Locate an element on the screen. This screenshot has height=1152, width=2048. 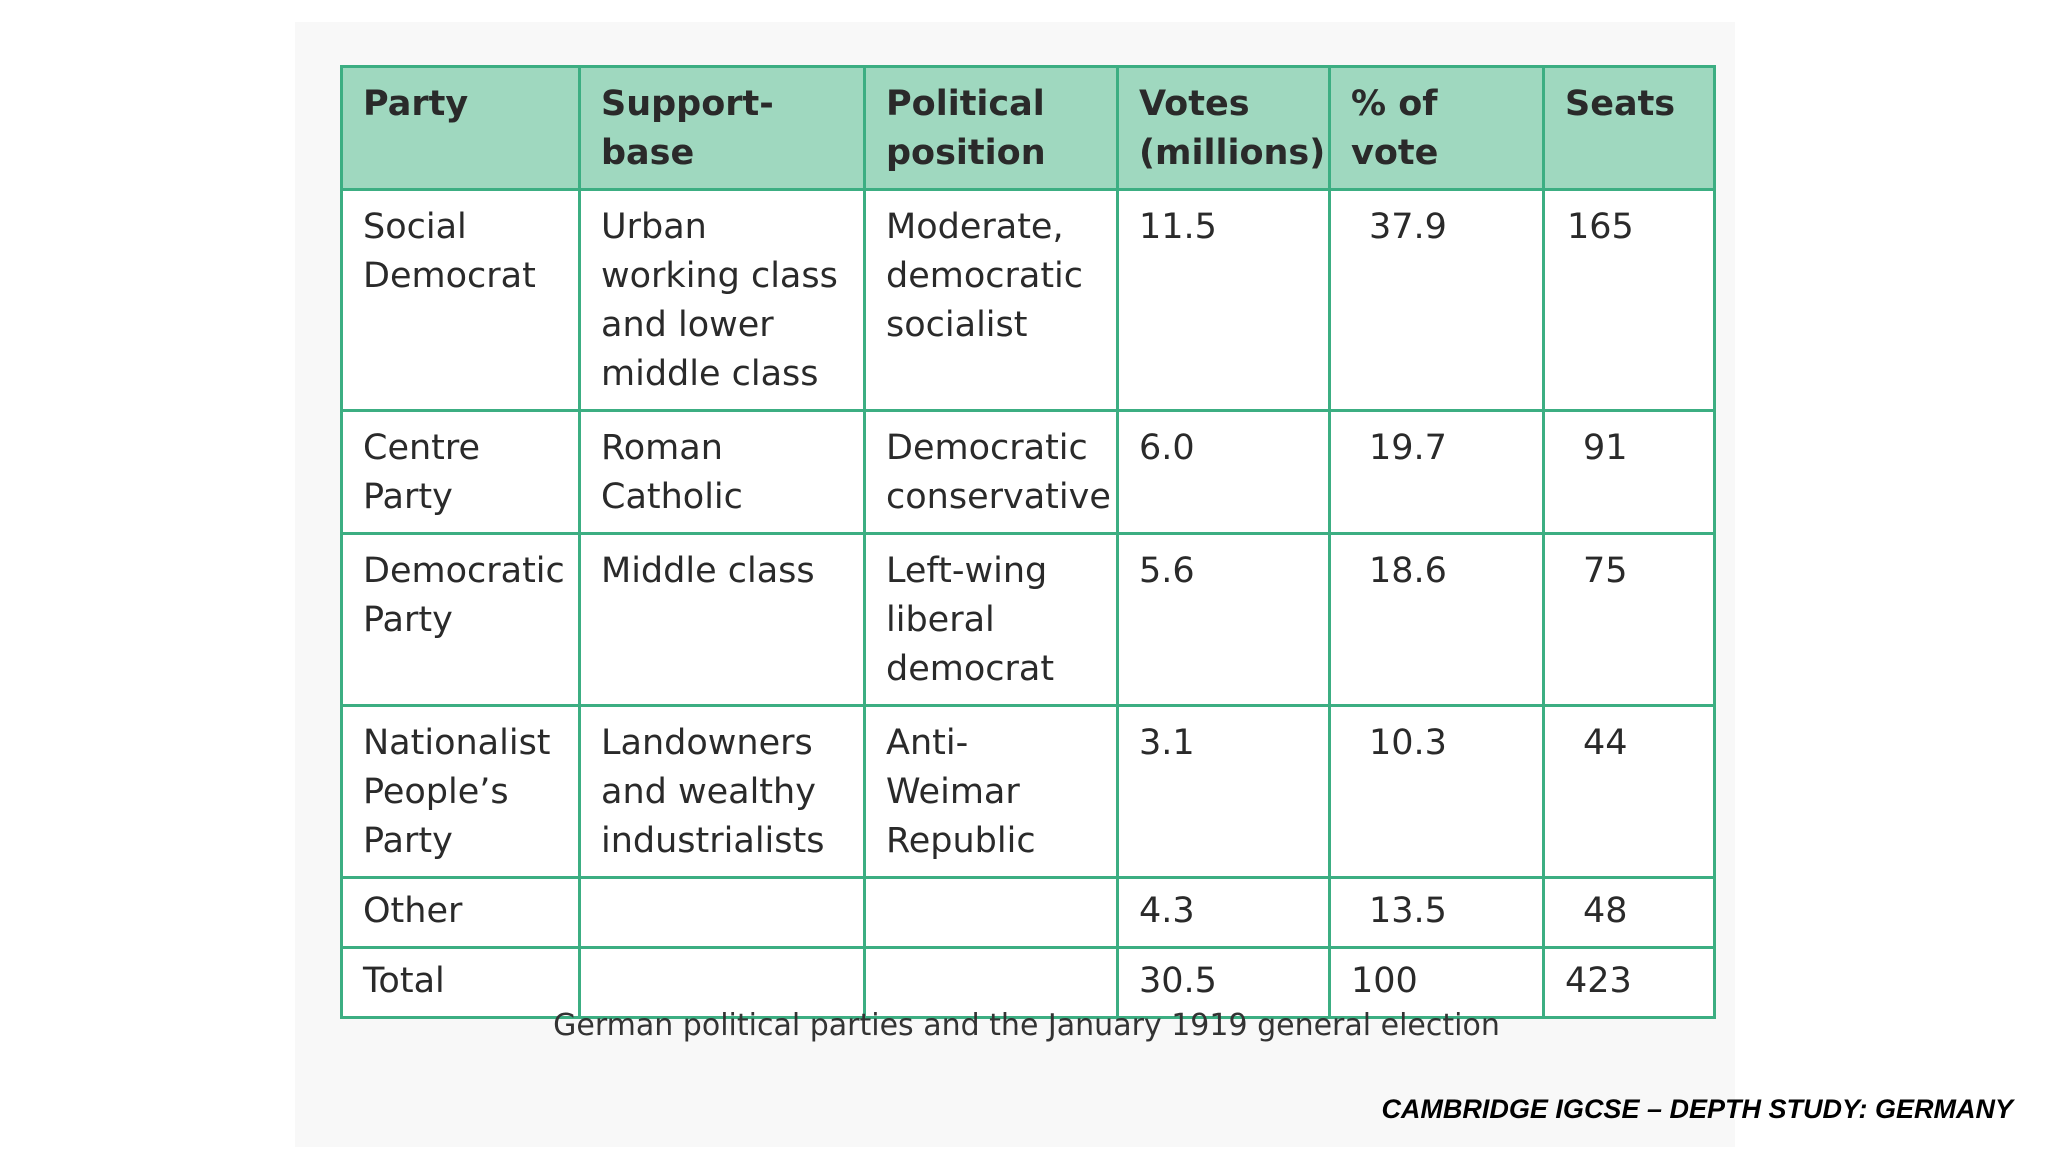
cell-line: Roman is located at coordinates (662, 448).